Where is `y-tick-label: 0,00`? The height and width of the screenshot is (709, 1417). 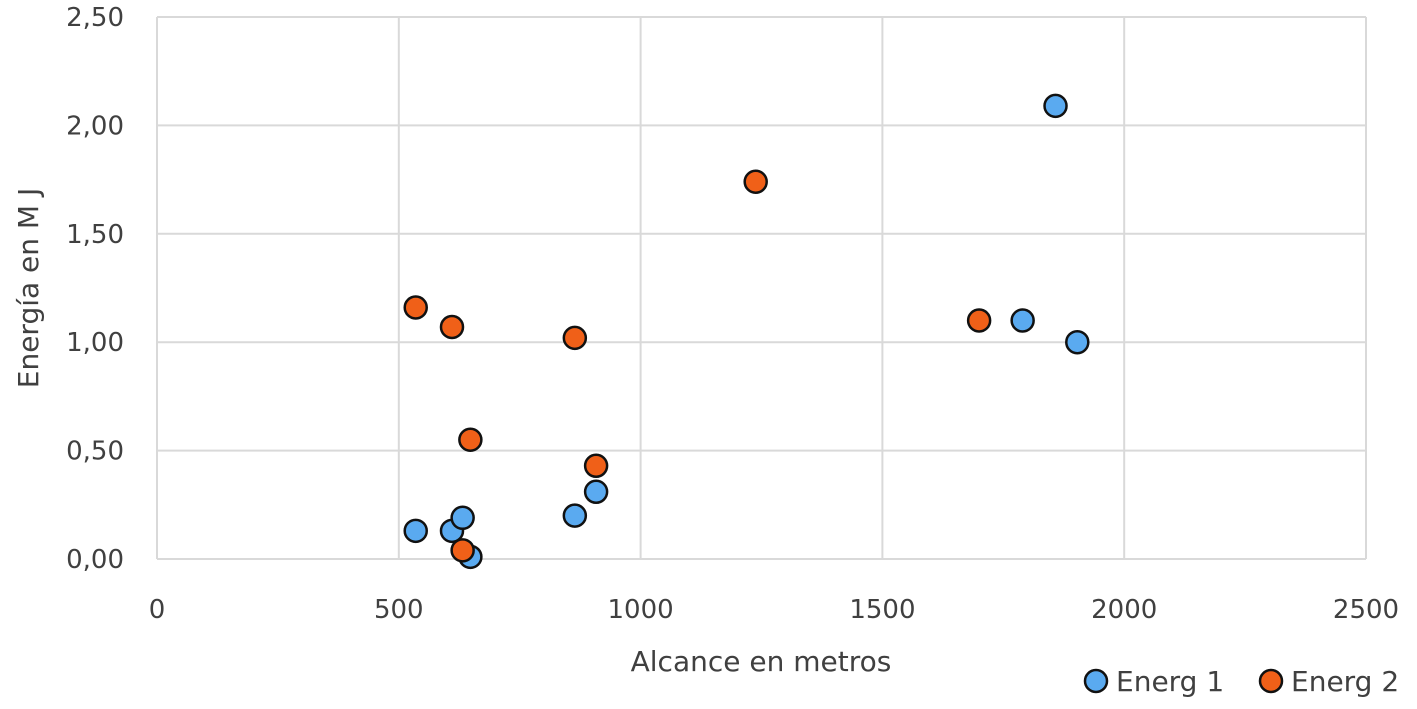 y-tick-label: 0,00 is located at coordinates (95, 560).